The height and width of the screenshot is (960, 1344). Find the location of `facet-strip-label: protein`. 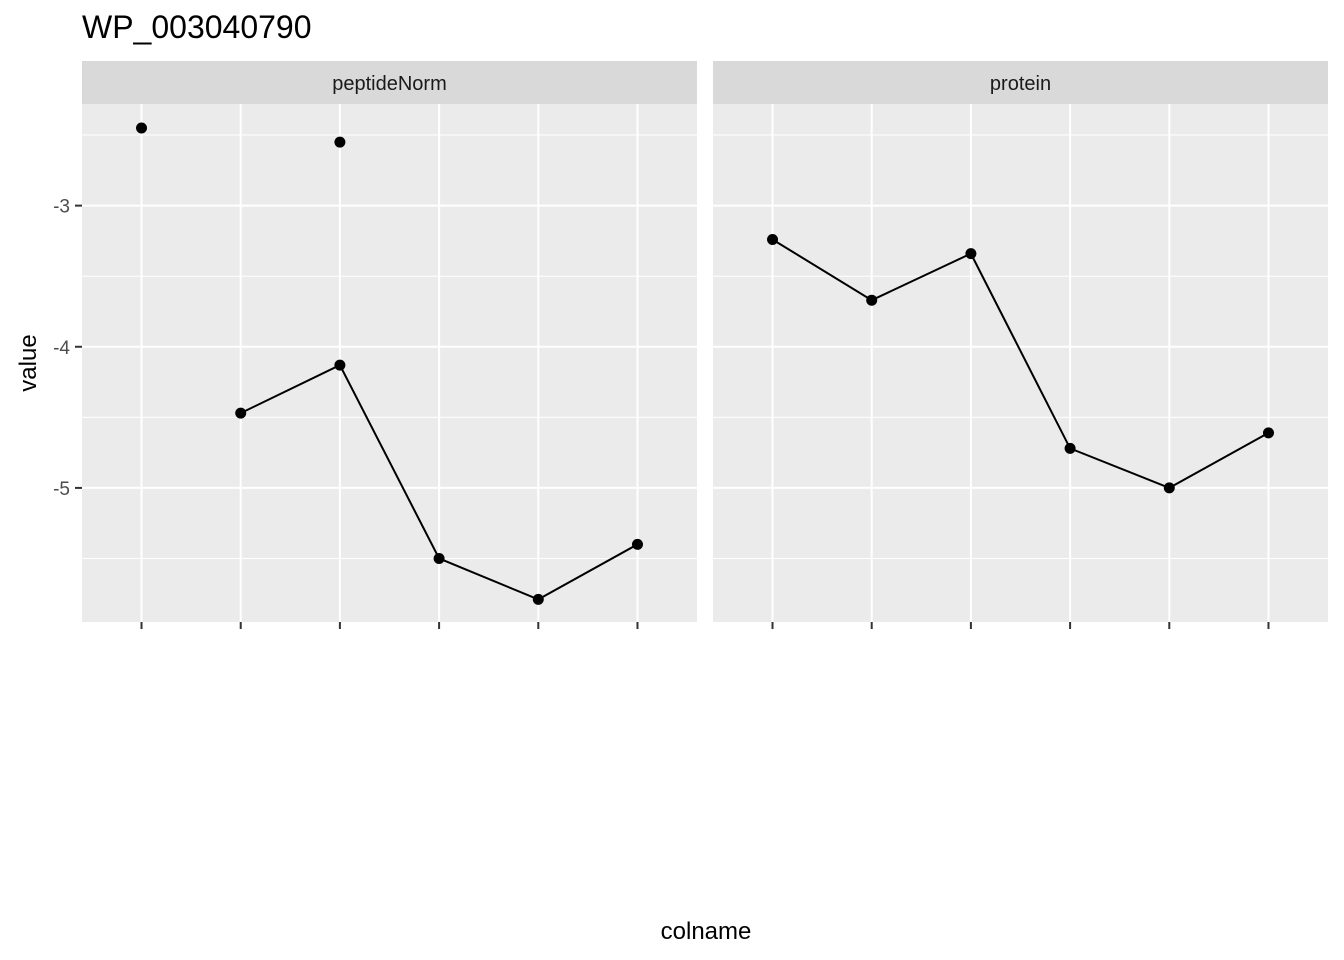

facet-strip-label: protein is located at coordinates (1020, 84).